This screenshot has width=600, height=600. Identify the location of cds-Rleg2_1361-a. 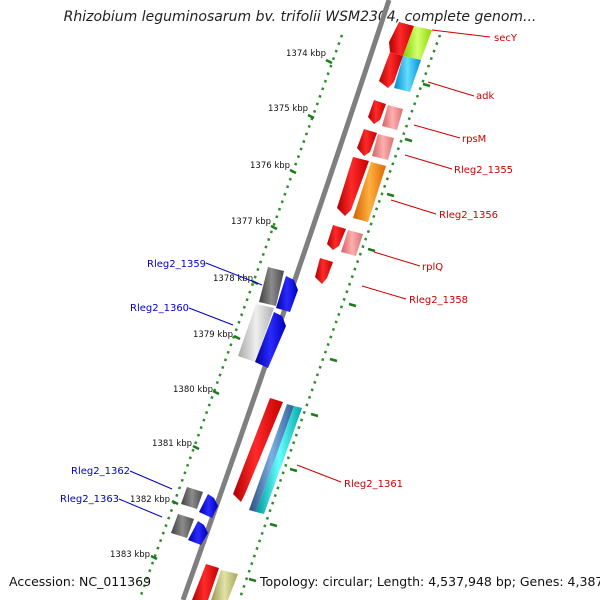
(271, 458).